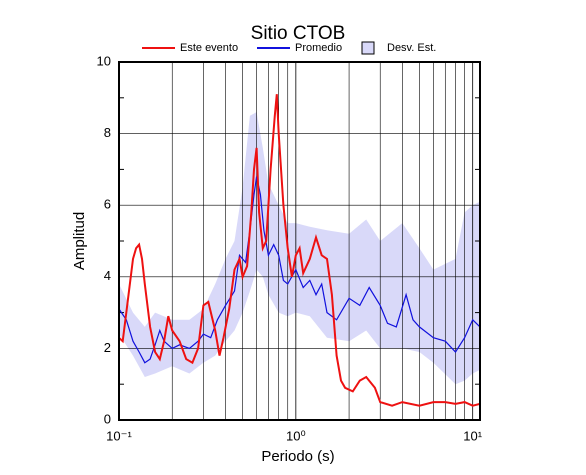 This screenshot has height=475, width=586. I want to click on legend-label: Desv. Est., so click(411, 48).